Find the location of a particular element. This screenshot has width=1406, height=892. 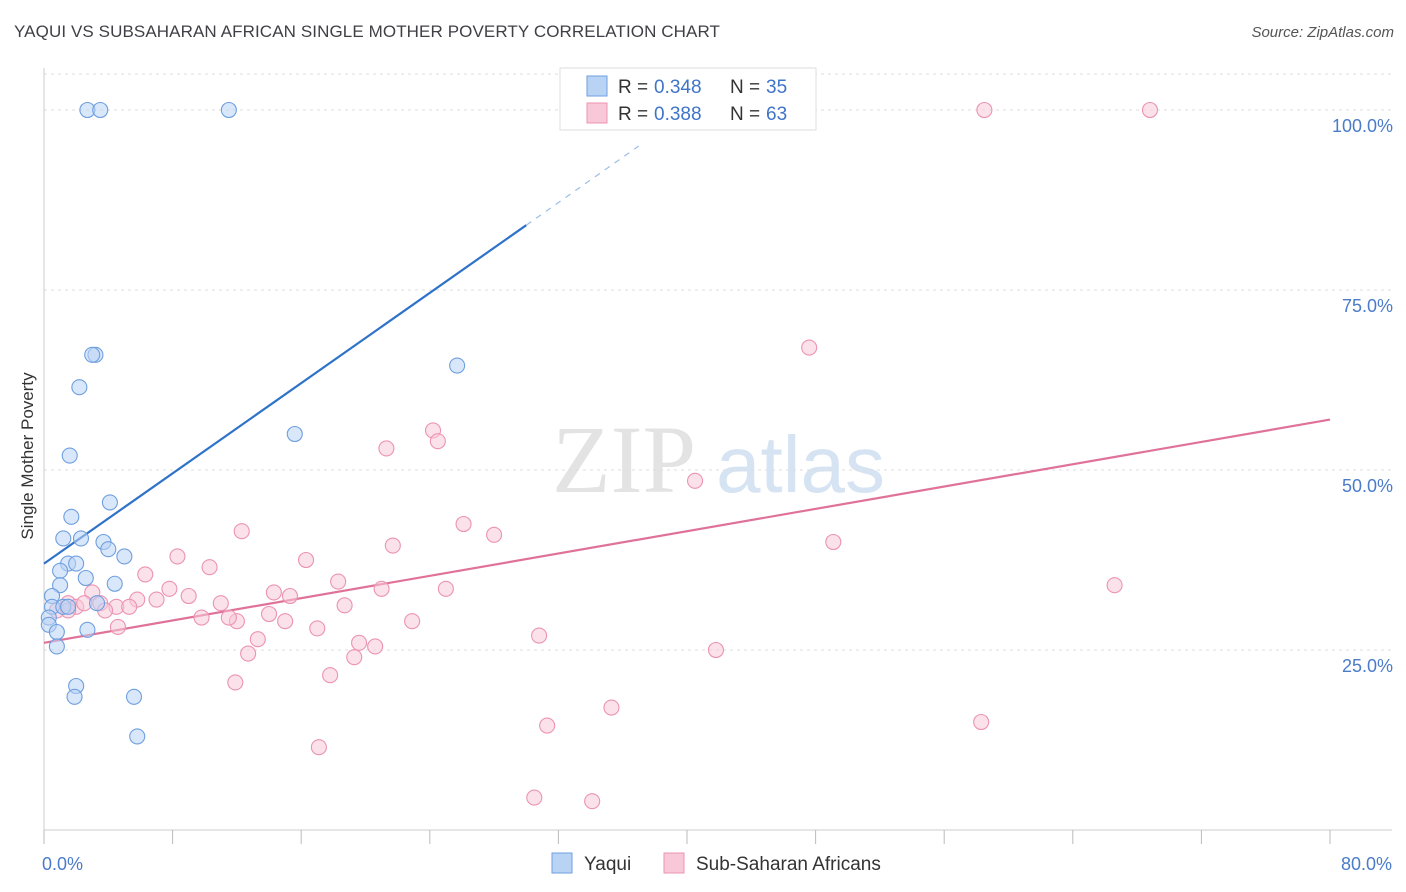

y-axis-label: Single Mother Poverty is located at coordinates (27, 456).